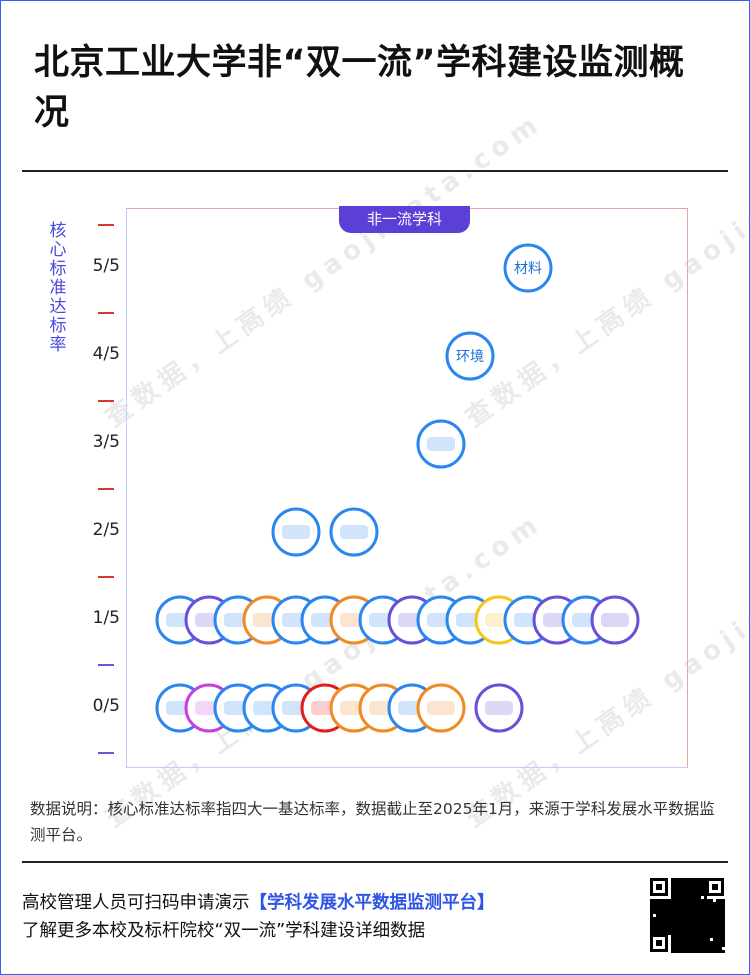 The width and height of the screenshot is (750, 975). What do you see at coordinates (106, 266) in the screenshot?
I see `y-tick-label: 5/5` at bounding box center [106, 266].